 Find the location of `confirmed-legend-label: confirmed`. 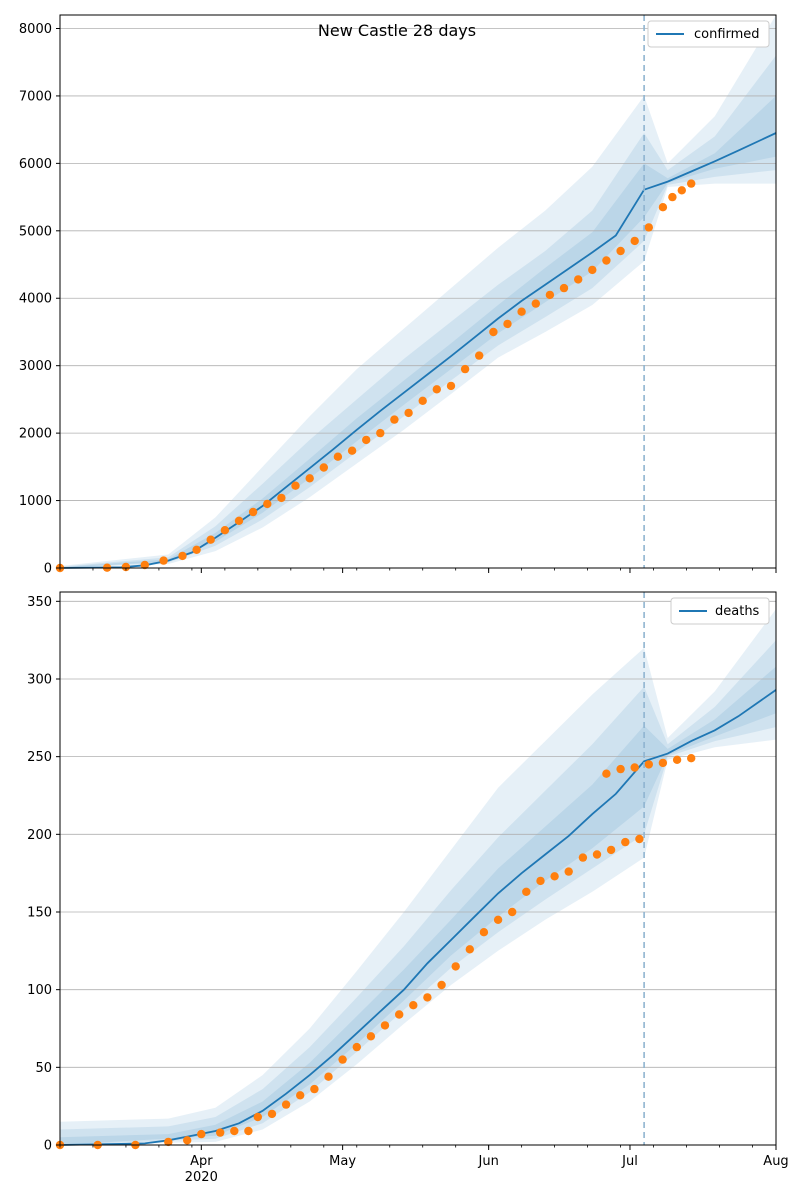

confirmed-legend-label: confirmed is located at coordinates (727, 34).